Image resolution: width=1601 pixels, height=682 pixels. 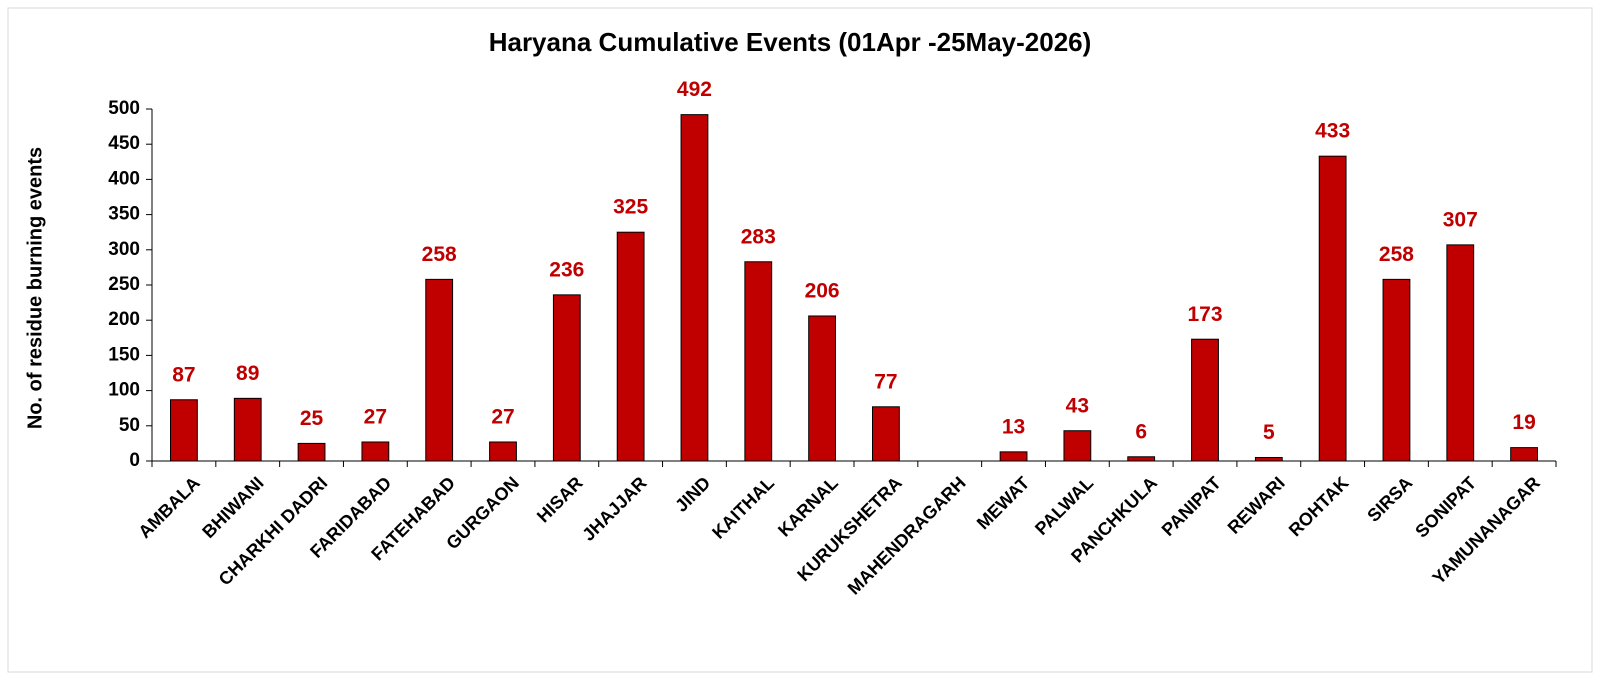 I want to click on y-tick-label: 400, so click(x=124, y=178).